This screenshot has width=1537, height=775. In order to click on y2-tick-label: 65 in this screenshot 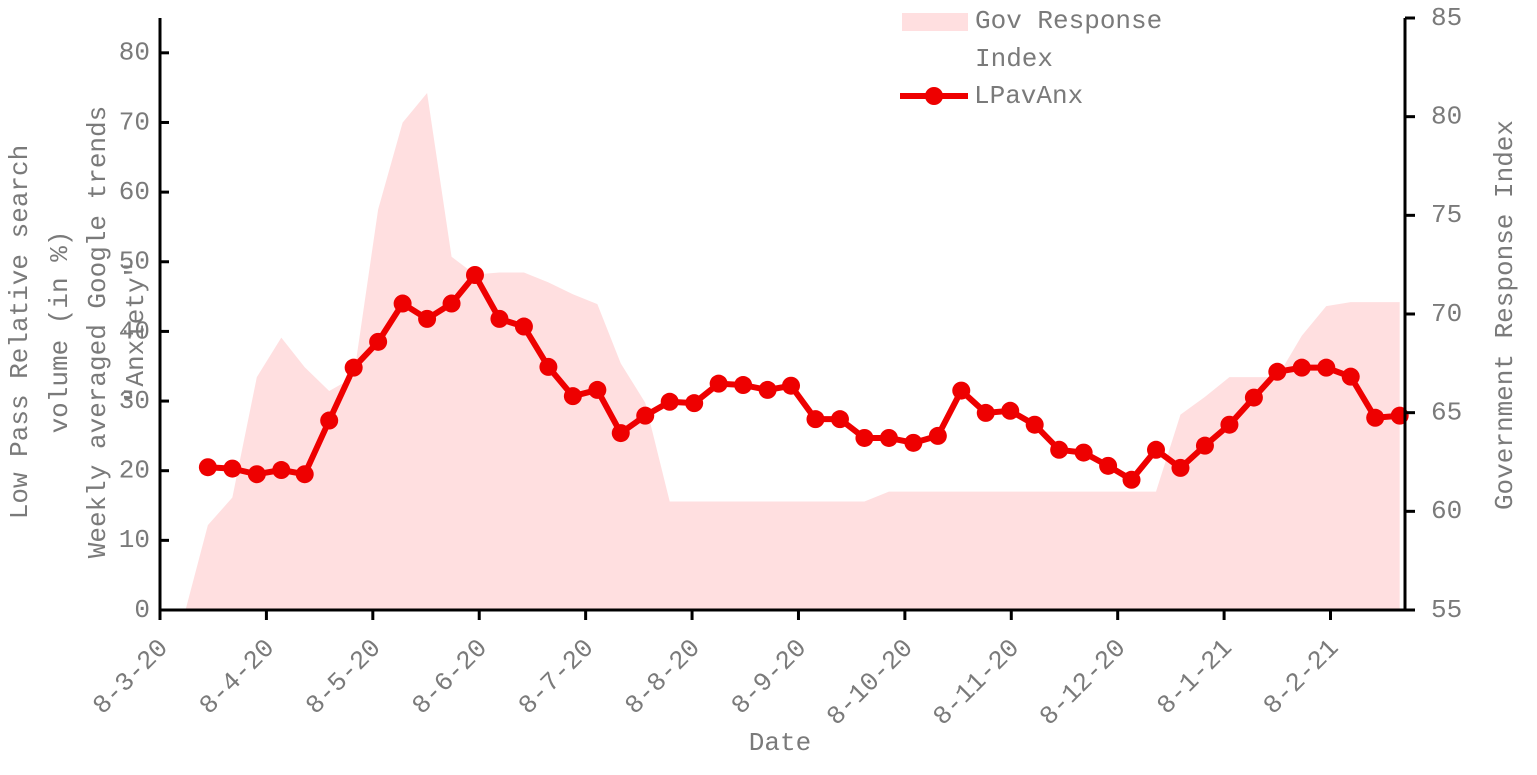, I will do `click(1446, 413)`.